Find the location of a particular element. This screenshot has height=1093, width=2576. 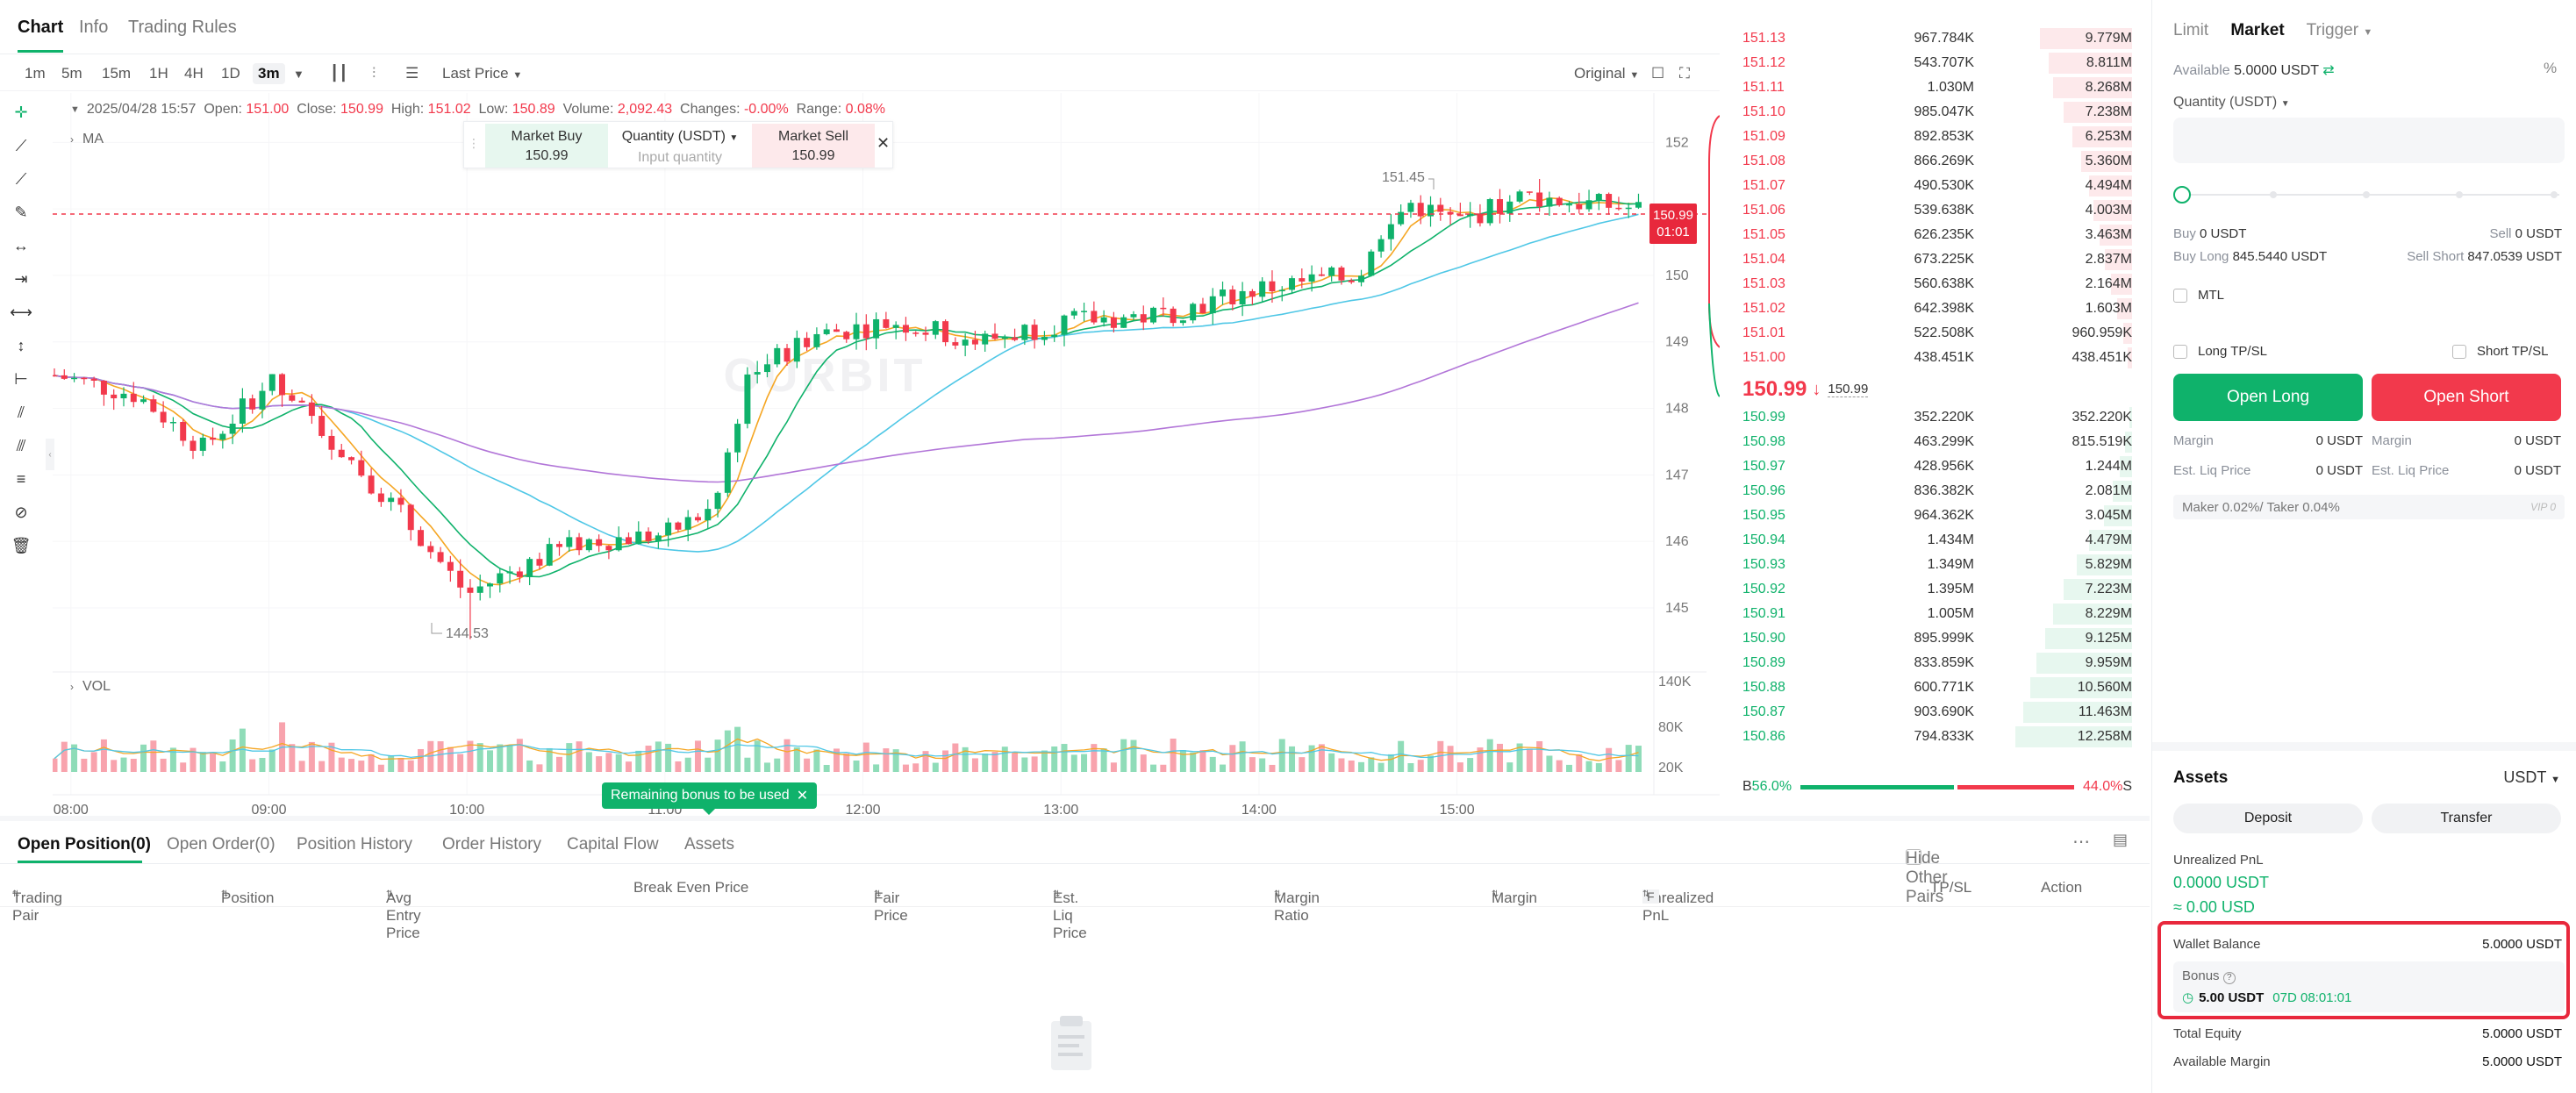

ask-row: 151.01 522.508K 960.959K is located at coordinates (1930, 333).